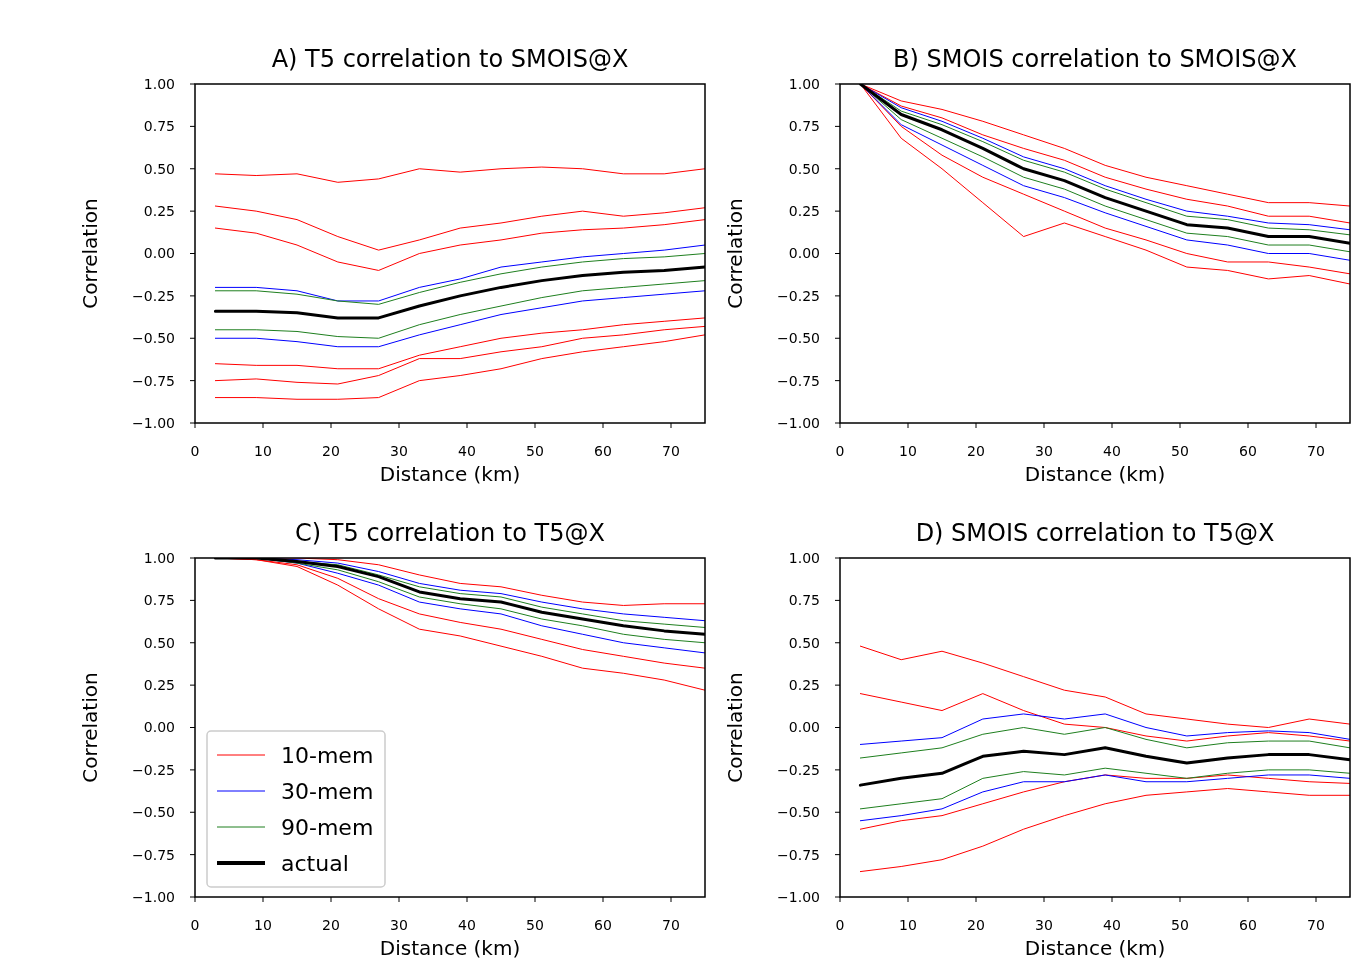 Image resolution: width=1362 pixels, height=975 pixels. Describe the element at coordinates (327, 791) in the screenshot. I see `legend-label: 30-mem` at that location.